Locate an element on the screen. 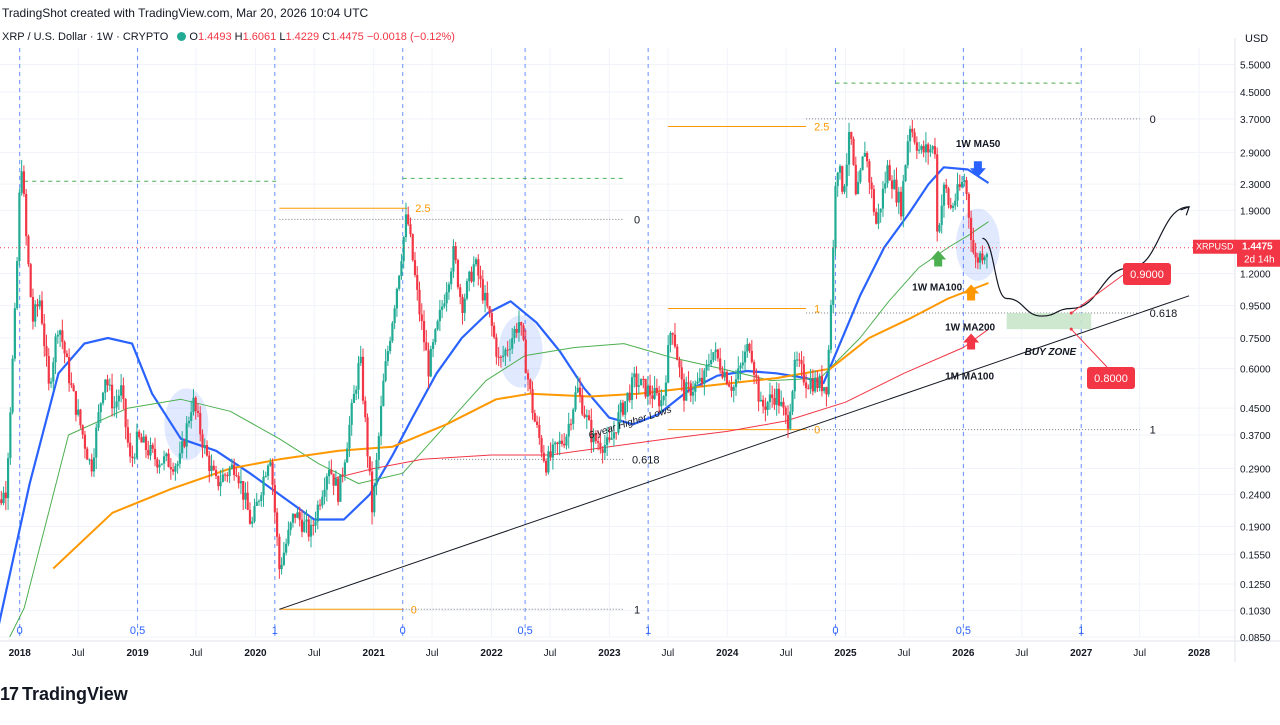 The height and width of the screenshot is (725, 1280). fib-time-label: 1 is located at coordinates (275, 631).